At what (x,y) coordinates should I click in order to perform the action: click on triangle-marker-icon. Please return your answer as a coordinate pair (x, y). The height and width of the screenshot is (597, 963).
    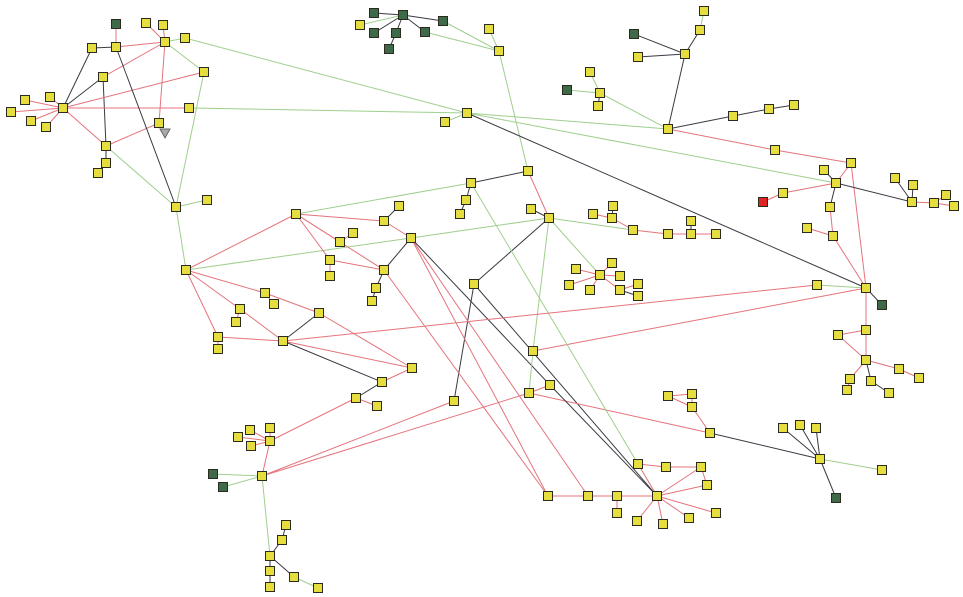
    Looking at the image, I should click on (165, 134).